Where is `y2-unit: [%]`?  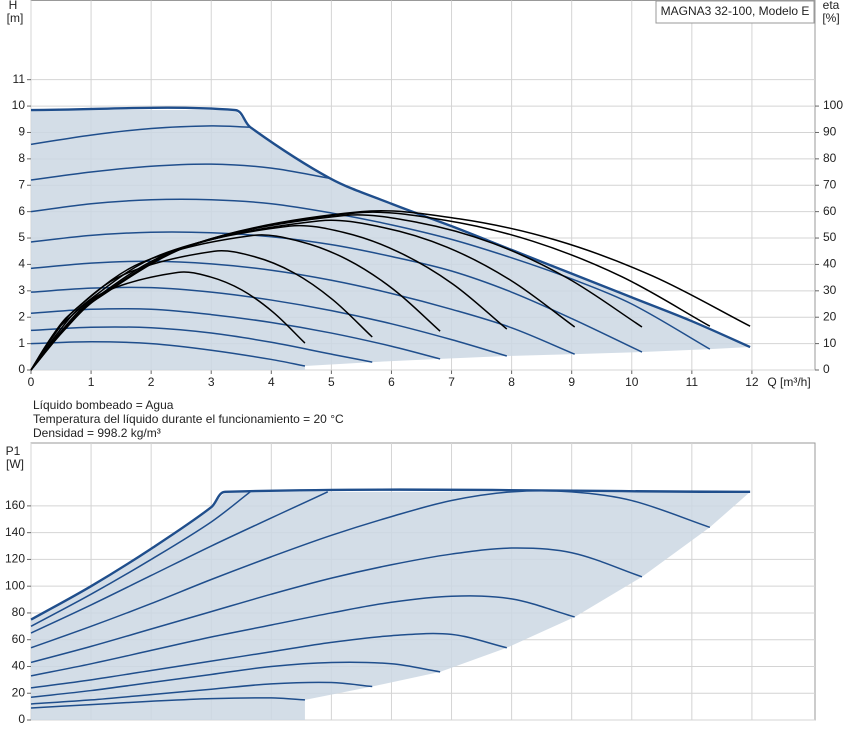 y2-unit: [%] is located at coordinates (830, 18).